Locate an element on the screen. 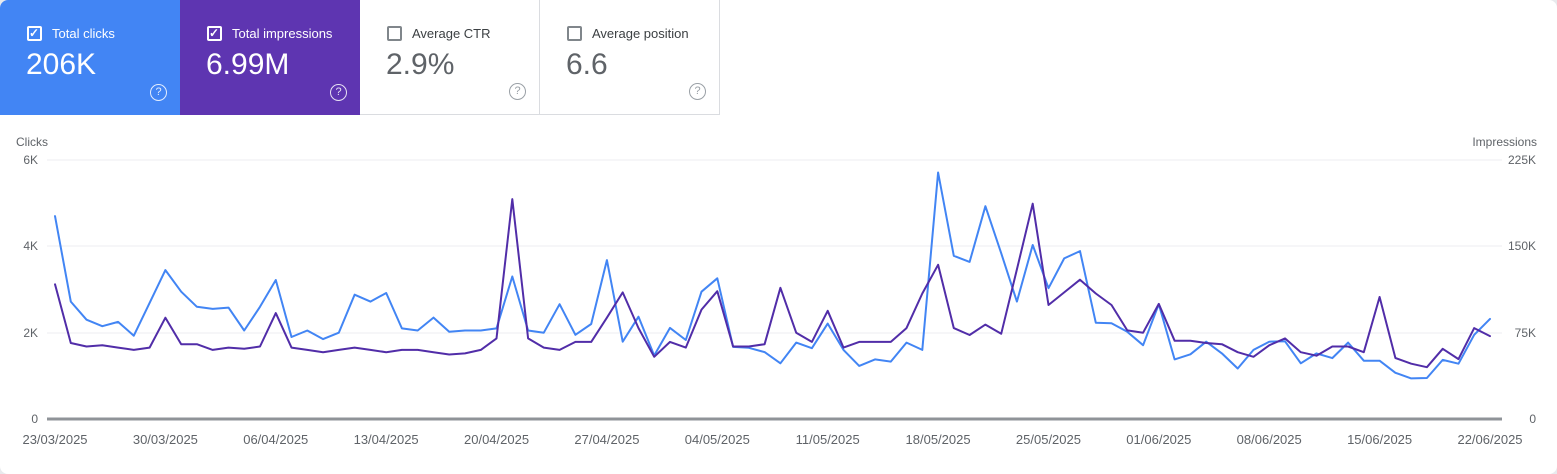  right-axis-tick: 150K is located at coordinates (1521, 246).